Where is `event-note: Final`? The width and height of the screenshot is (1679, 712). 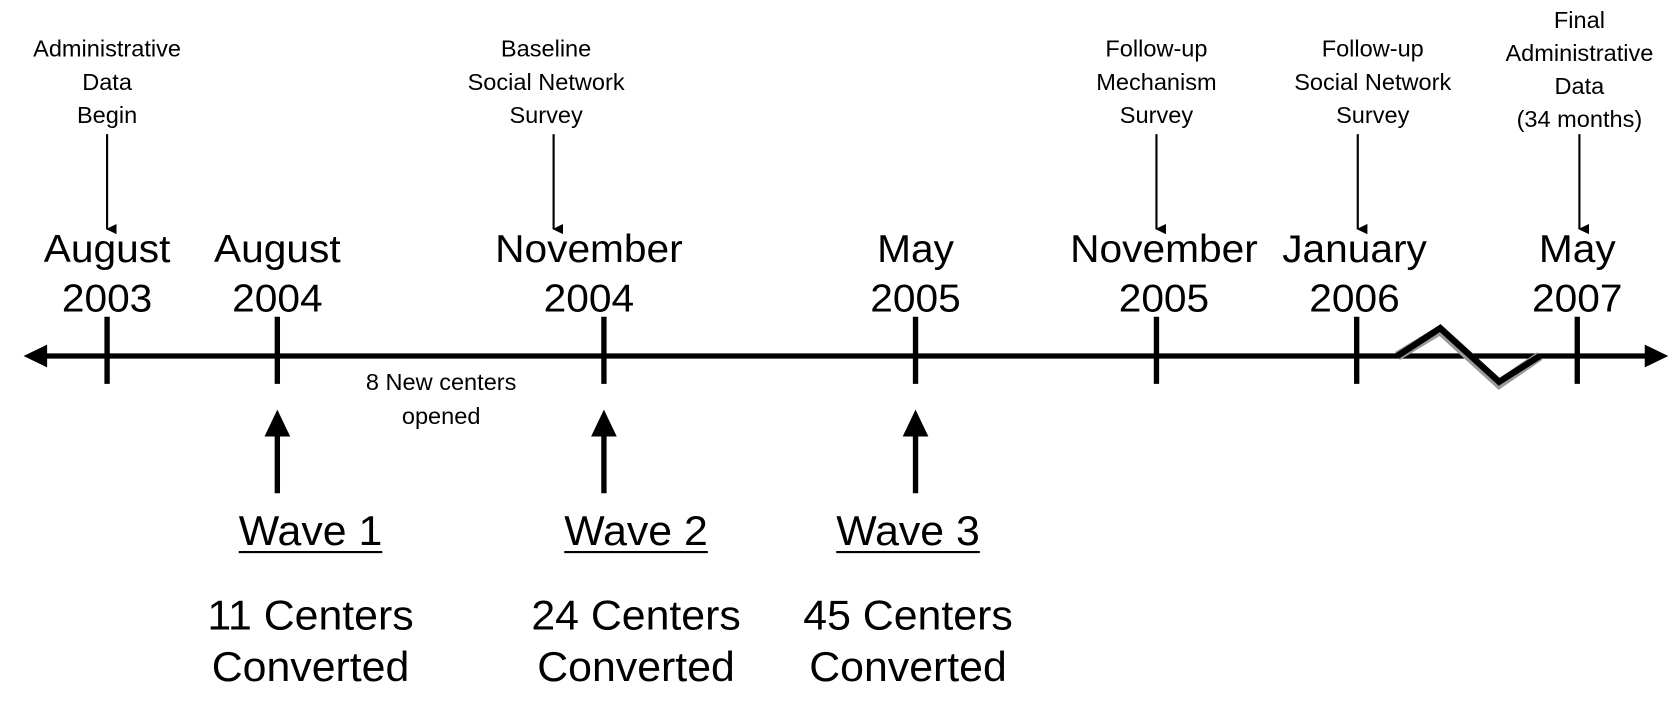
event-note: Final is located at coordinates (1579, 20).